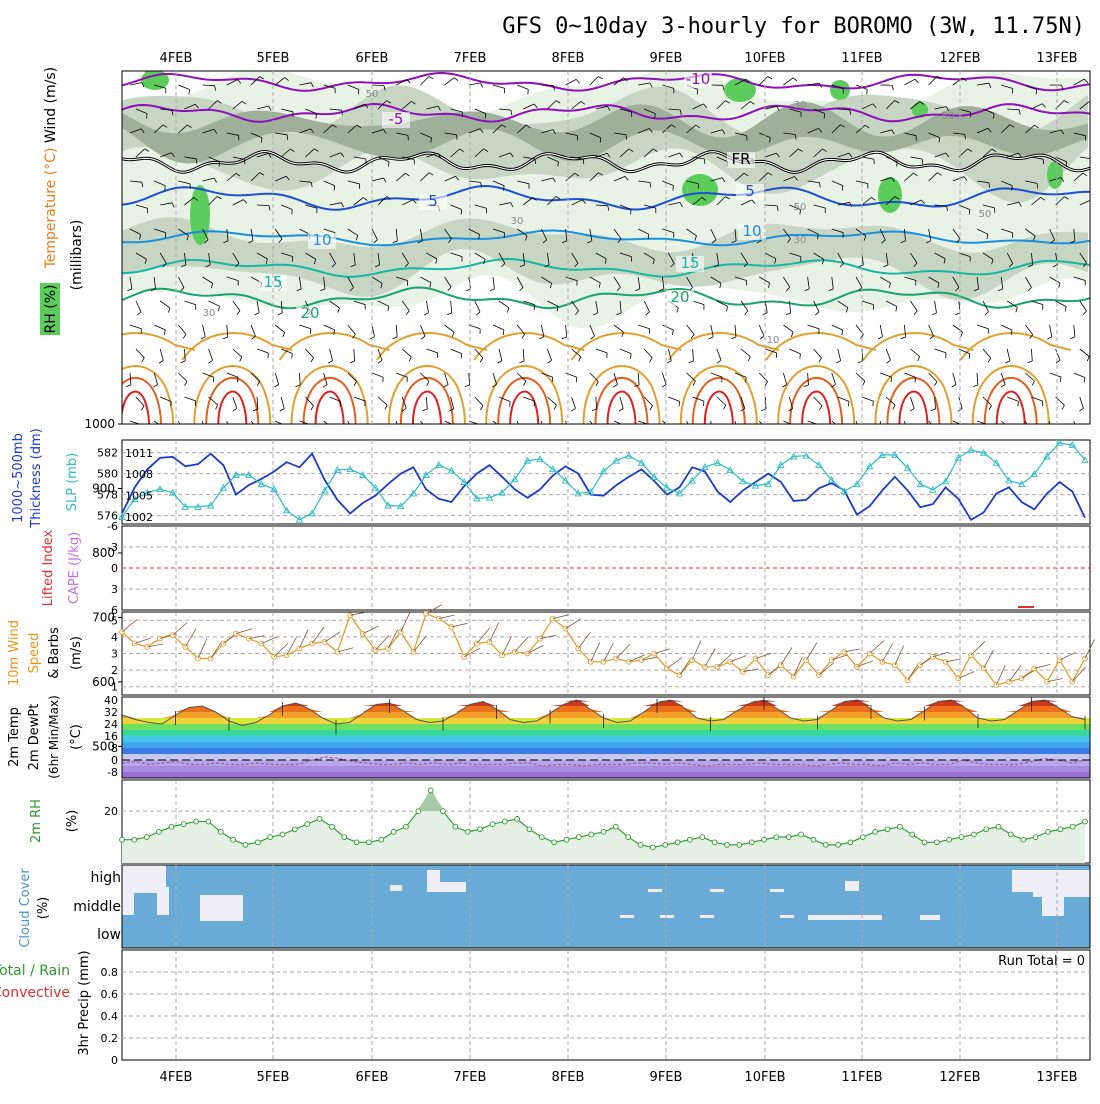 The width and height of the screenshot is (1100, 1104). I want to click on bottom-date-label: 11FEB, so click(861, 1077).